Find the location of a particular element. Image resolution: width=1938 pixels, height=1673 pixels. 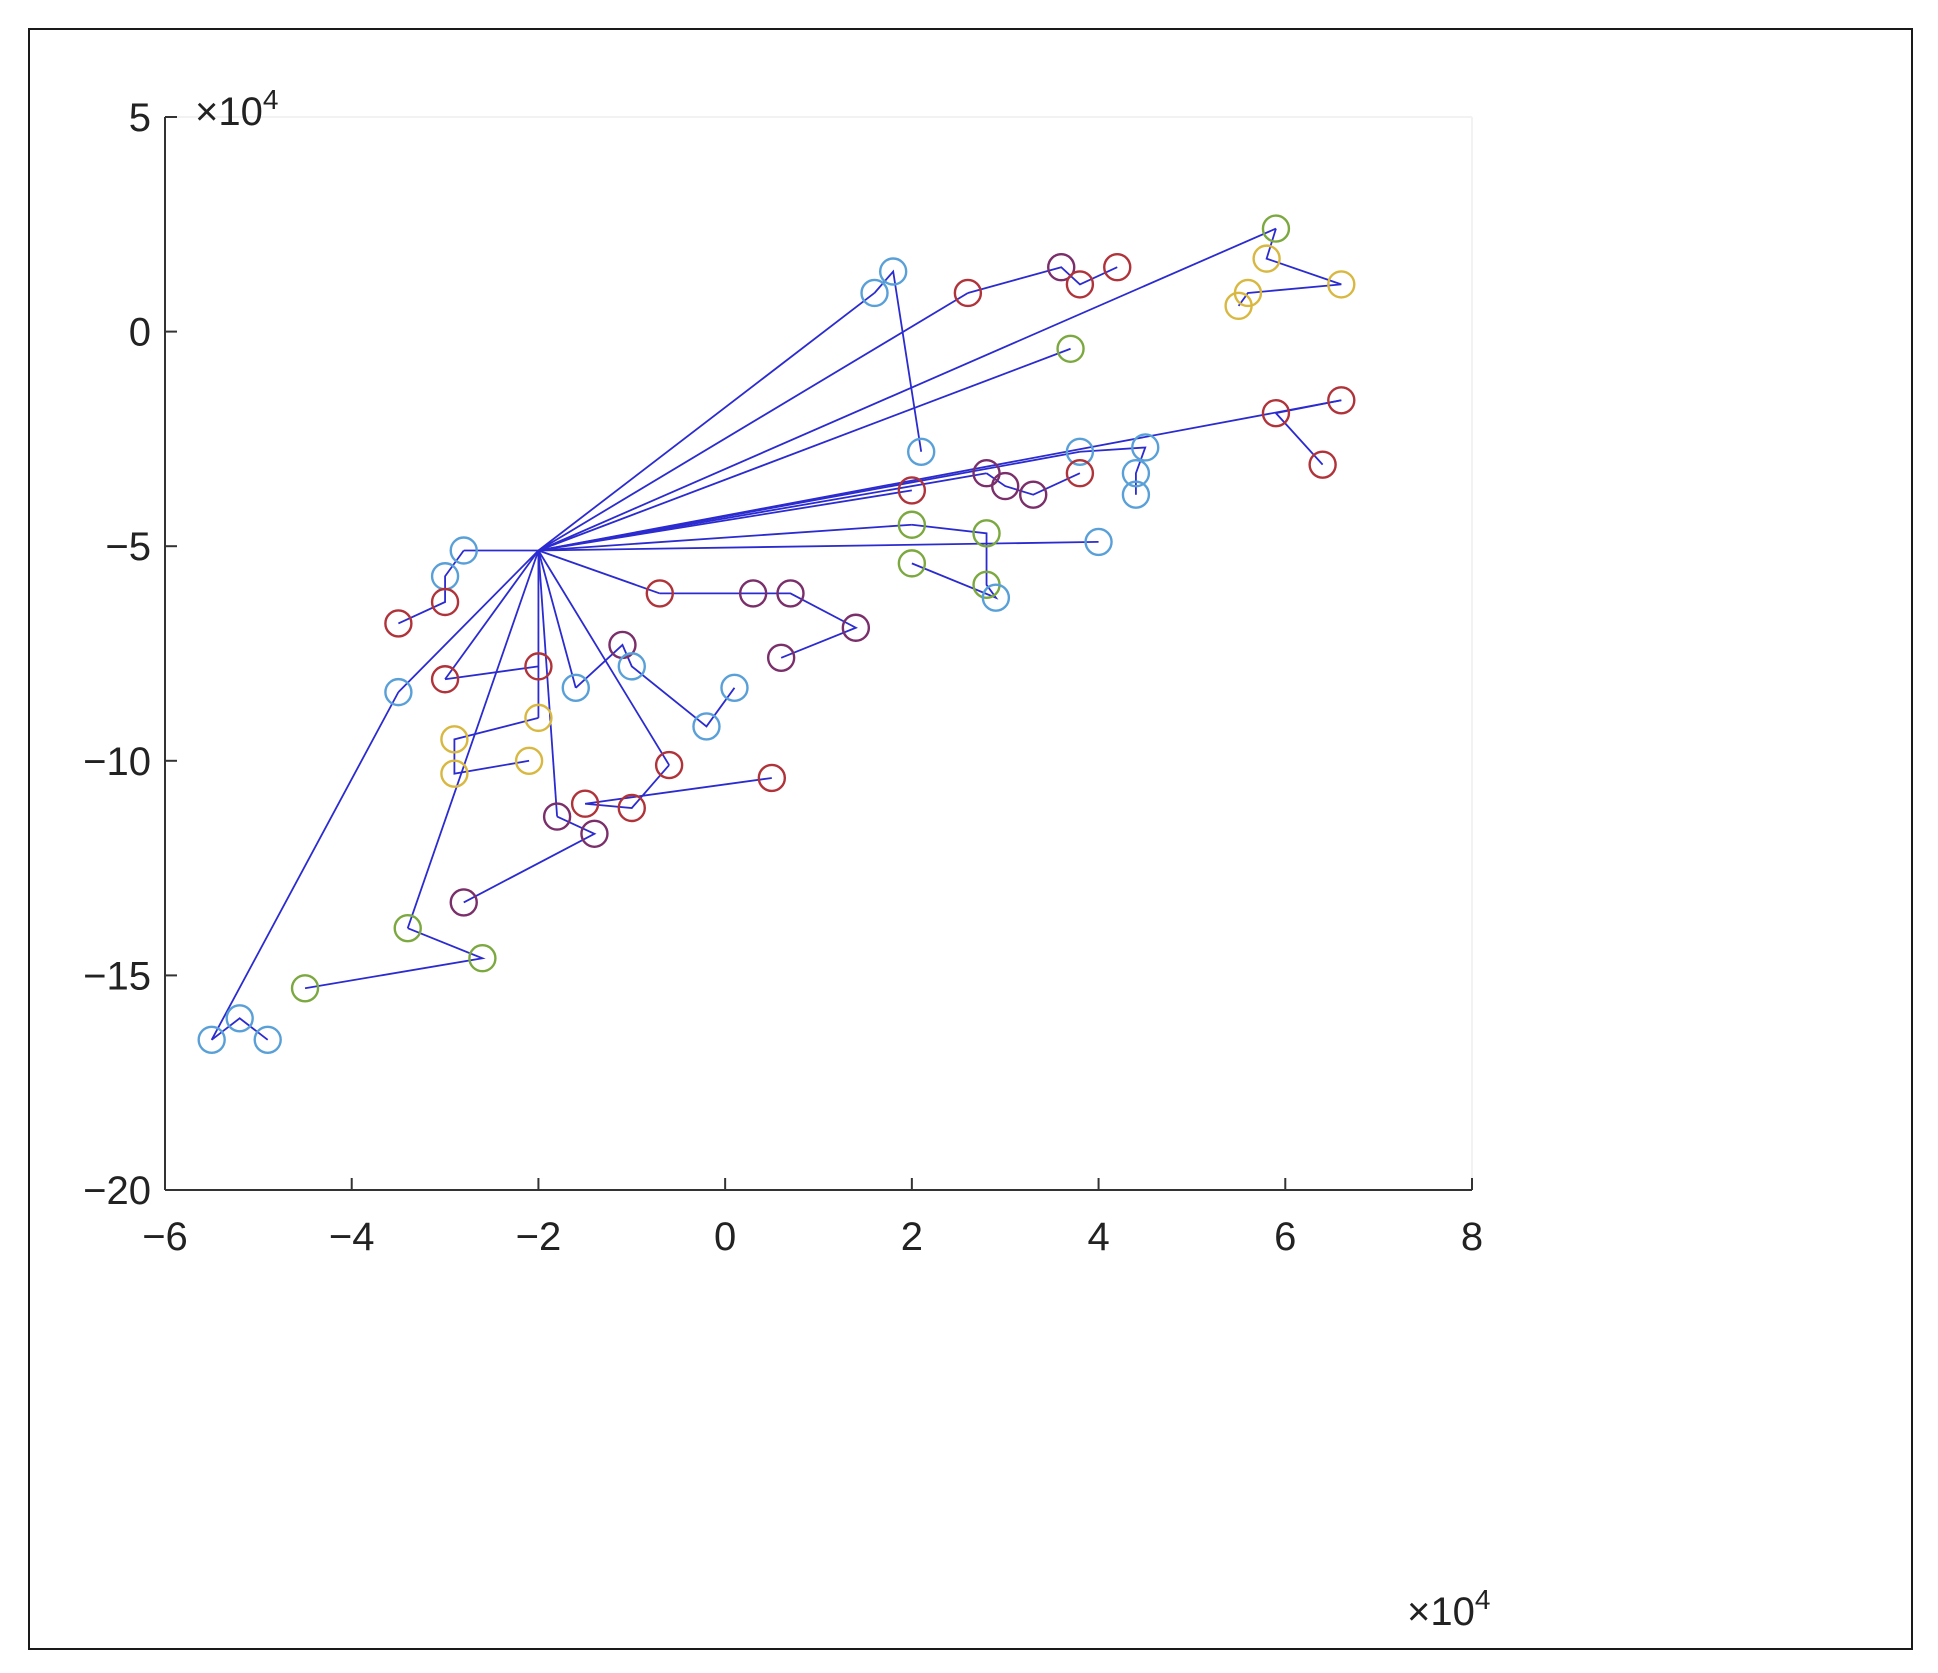

x-tick-label: 2 is located at coordinates (912, 1237).